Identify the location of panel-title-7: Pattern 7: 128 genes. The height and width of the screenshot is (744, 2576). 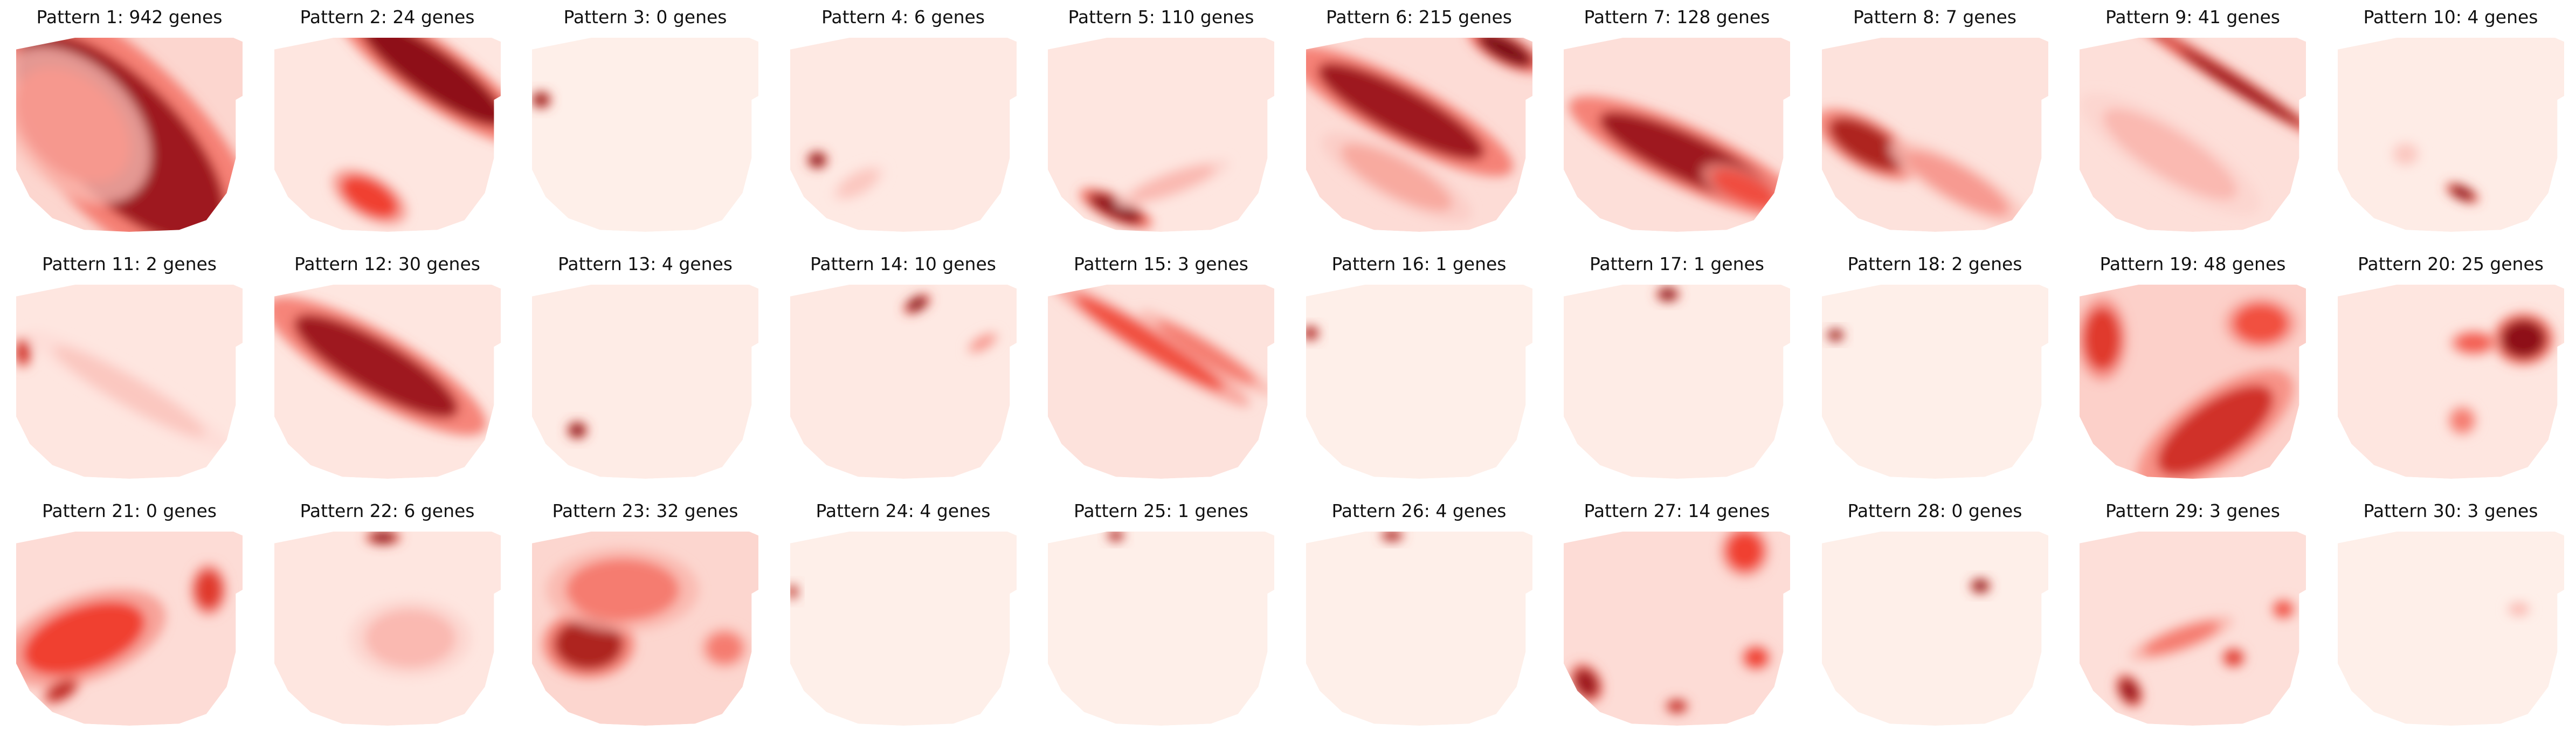
(1677, 16).